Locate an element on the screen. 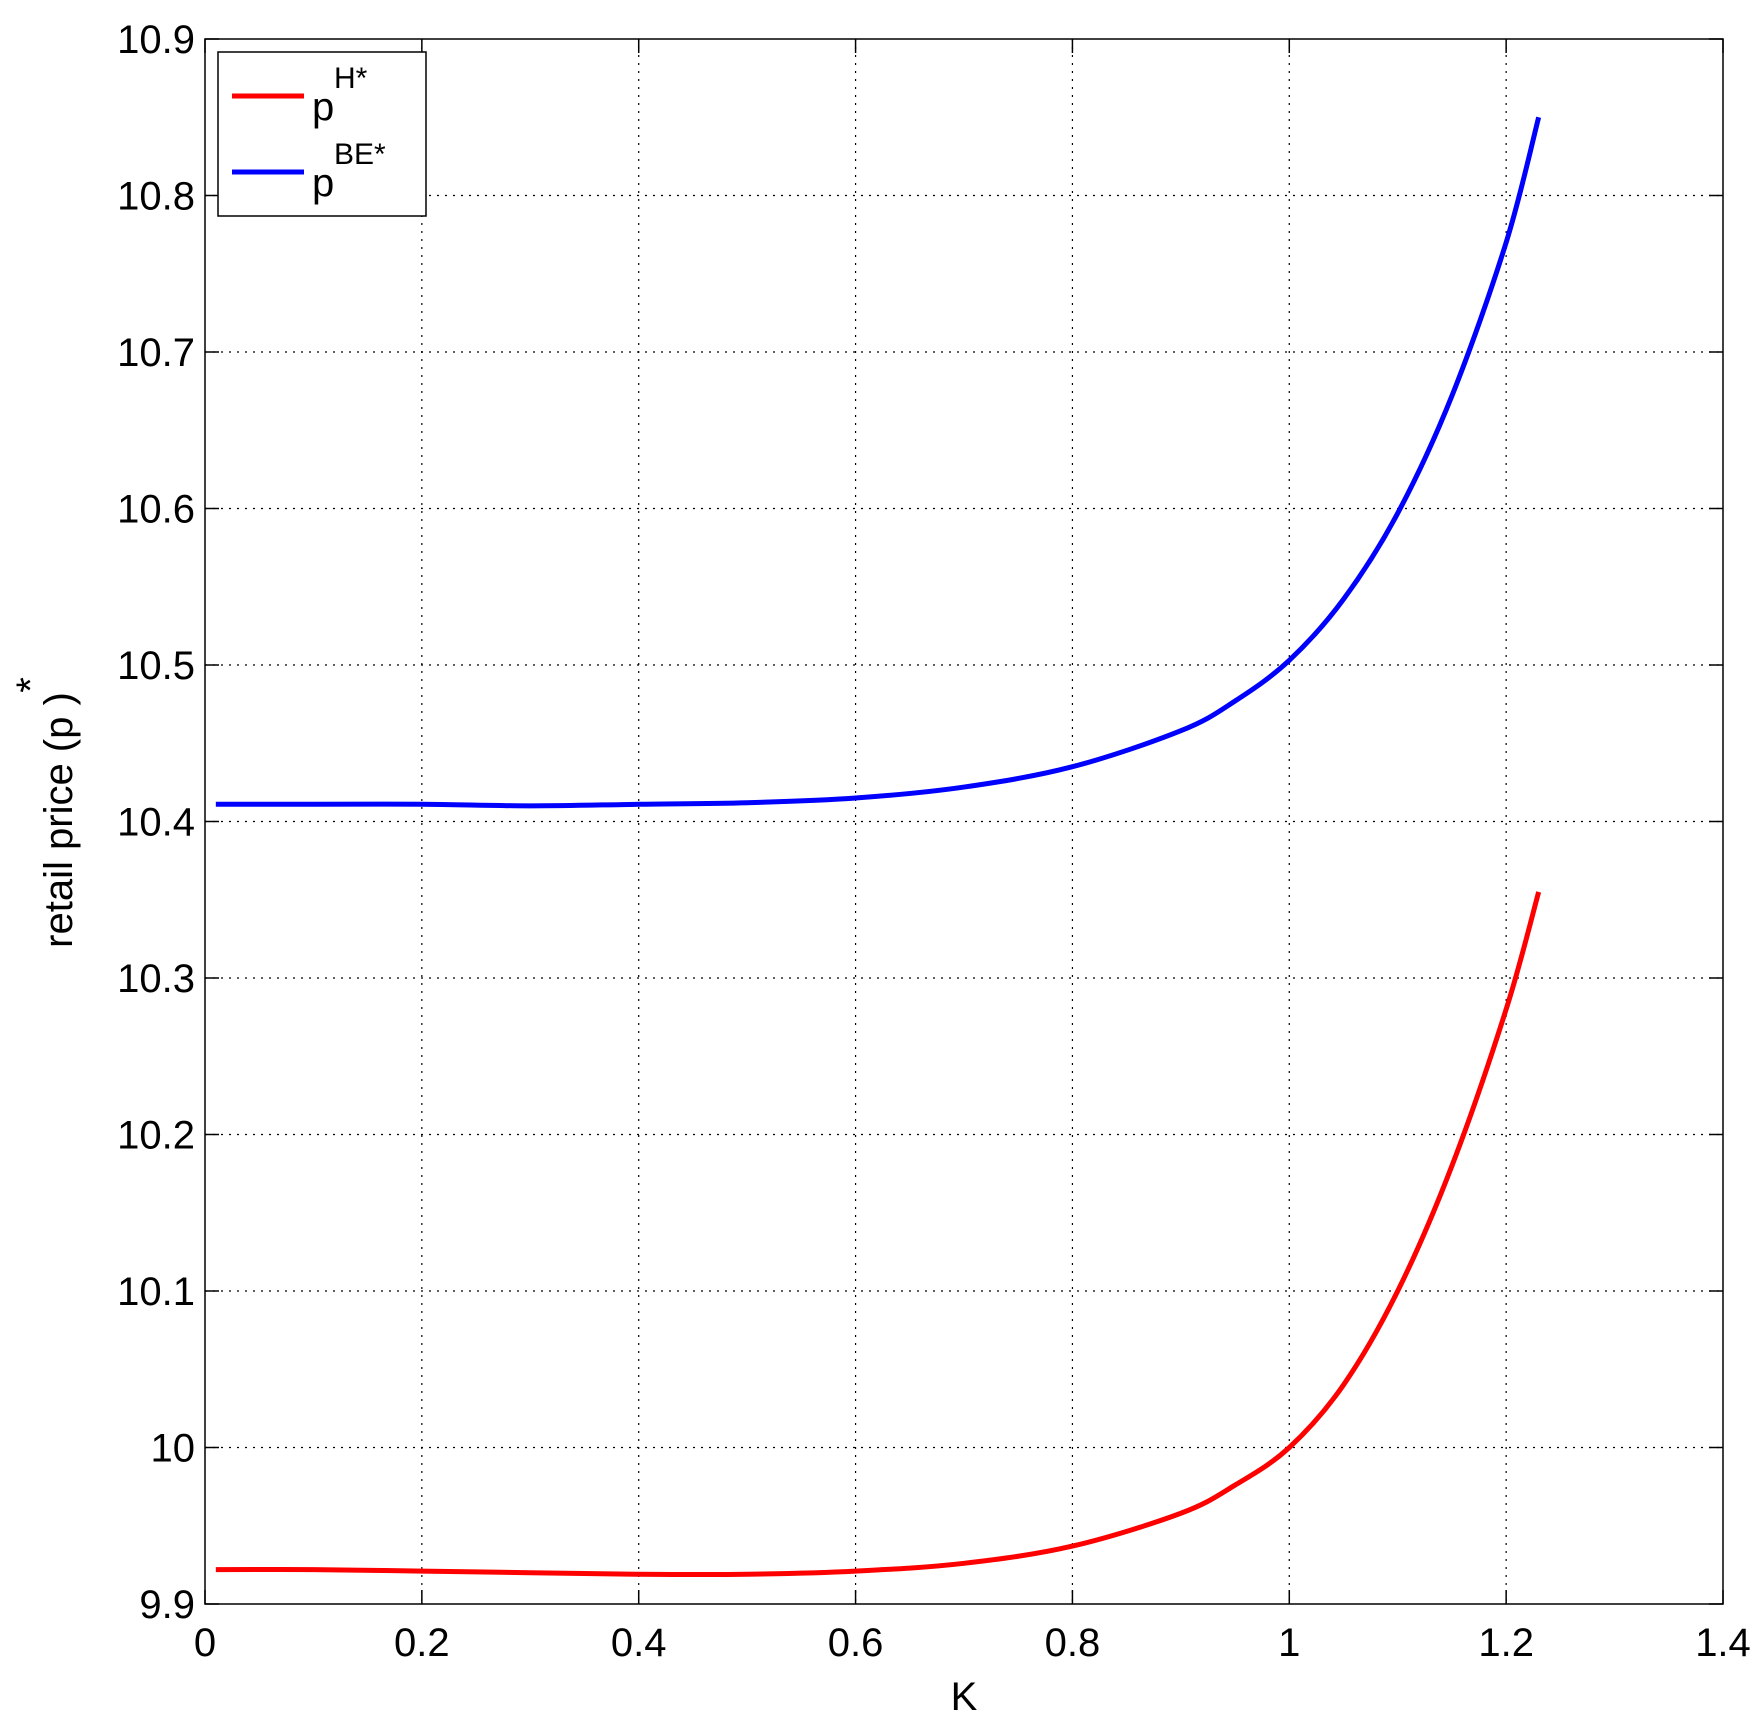 This screenshot has width=1764, height=1723. x-tick-label: 1.2 is located at coordinates (1506, 1643).